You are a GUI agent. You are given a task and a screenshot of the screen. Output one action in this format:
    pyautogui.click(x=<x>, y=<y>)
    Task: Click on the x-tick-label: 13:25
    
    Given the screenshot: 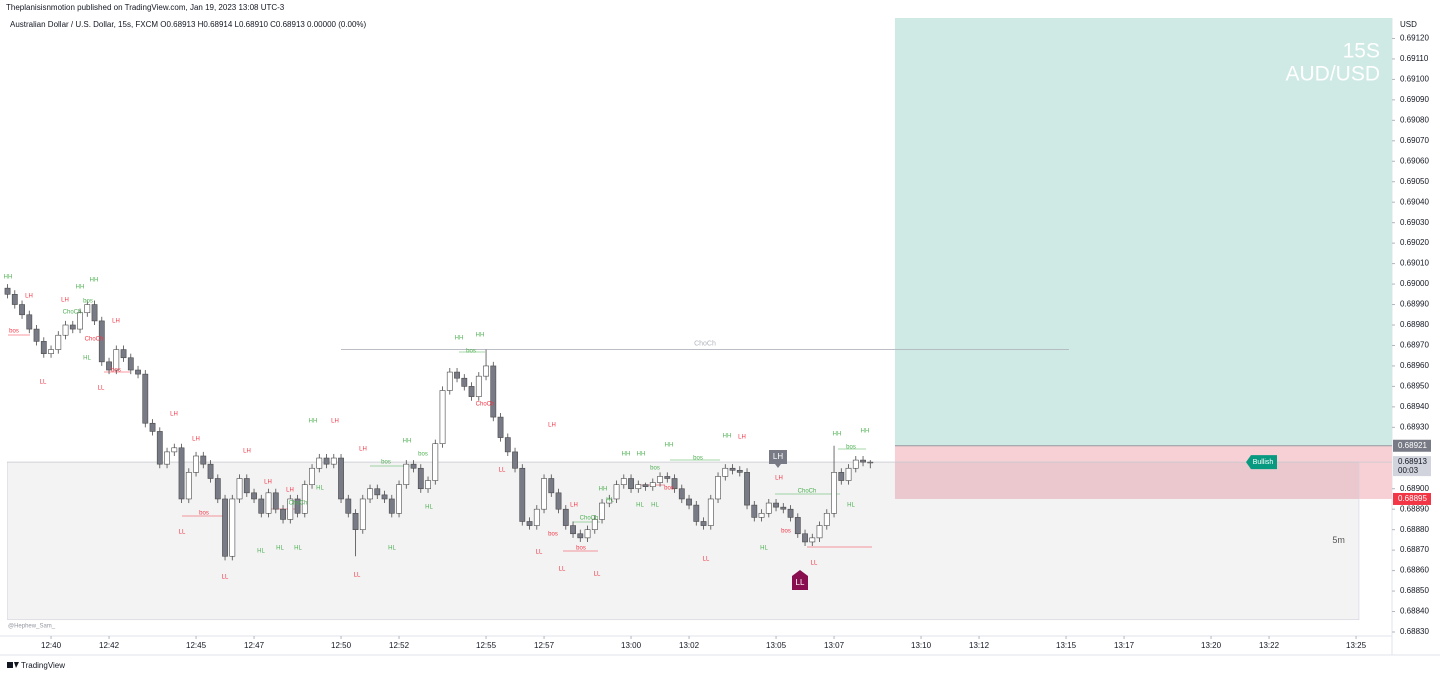 What is the action you would take?
    pyautogui.click(x=1356, y=645)
    